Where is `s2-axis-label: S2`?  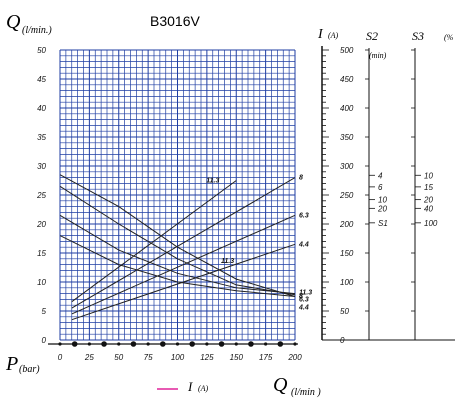 s2-axis-label: S2 is located at coordinates (372, 36).